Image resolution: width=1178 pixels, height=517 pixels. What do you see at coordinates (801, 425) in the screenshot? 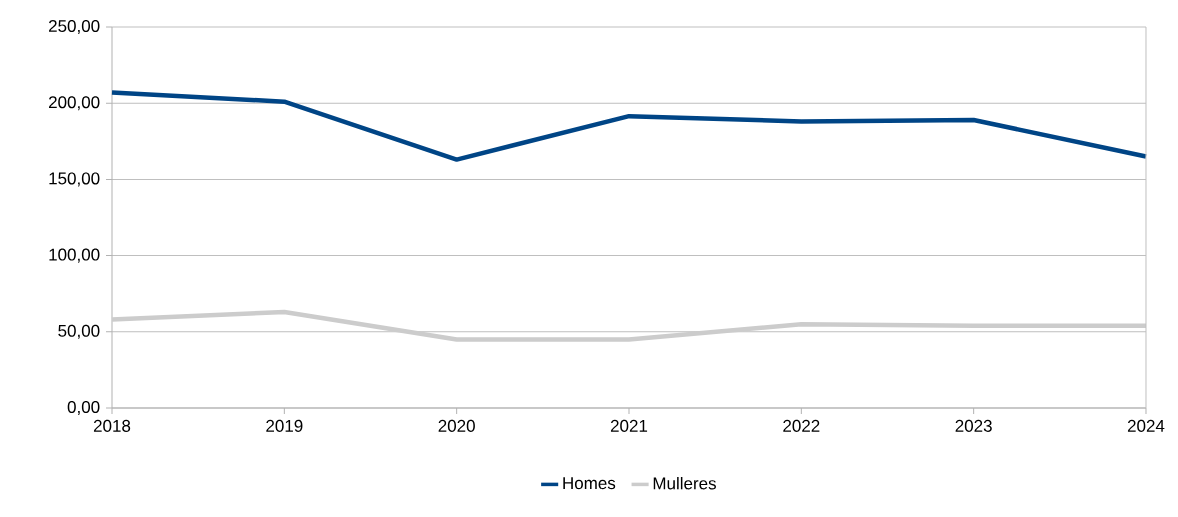
I see `x-tick-label: 2022` at bounding box center [801, 425].